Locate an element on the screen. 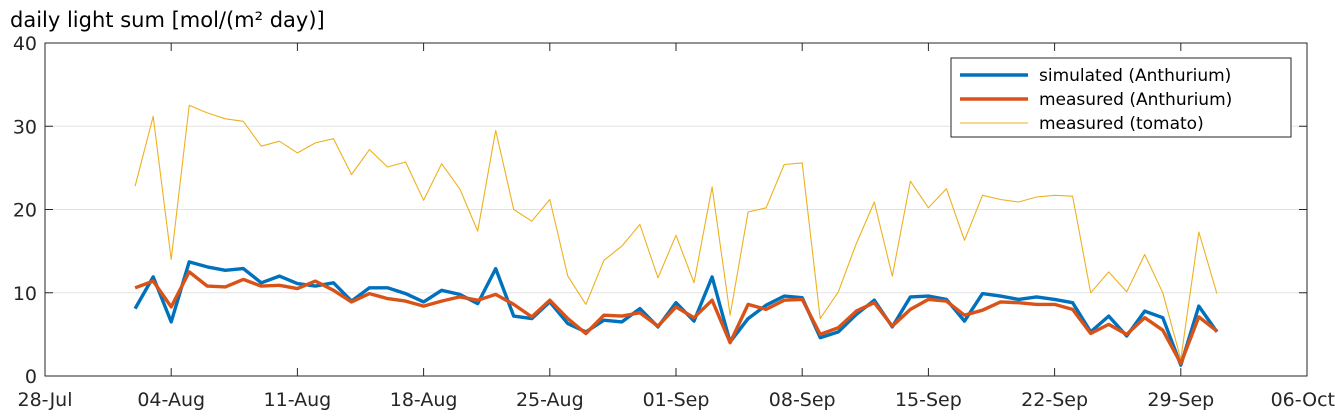 This screenshot has width=1335, height=417. y-tick-label: 40 is located at coordinates (25, 44).